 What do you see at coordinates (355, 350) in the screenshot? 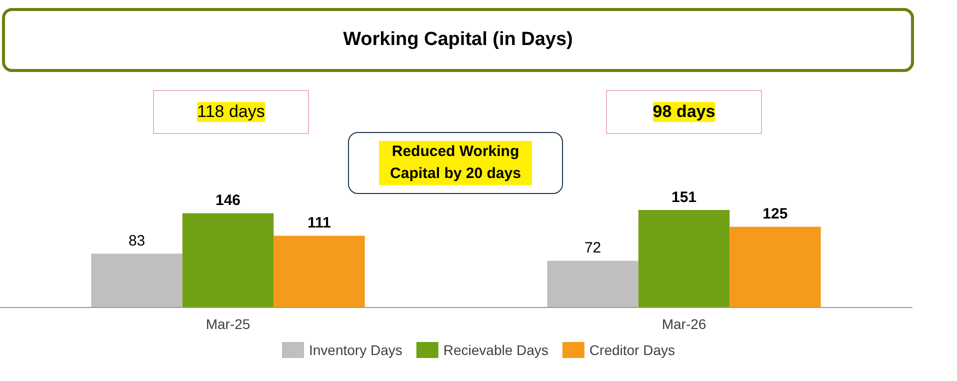
I see `legend-label: Inventory Days` at bounding box center [355, 350].